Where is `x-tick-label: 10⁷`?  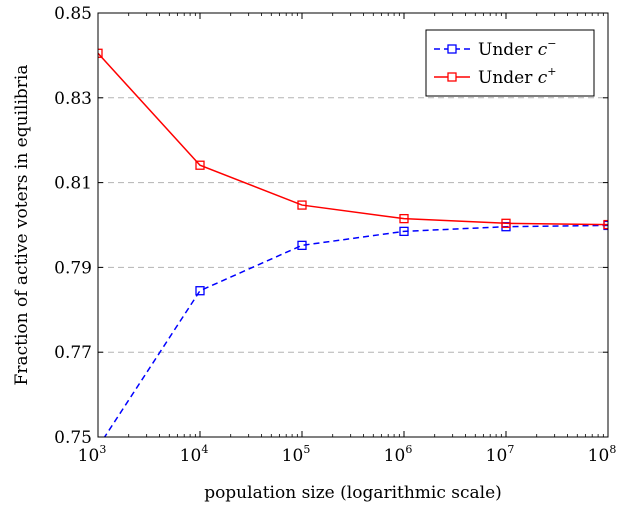
x-tick-label: 10⁷ is located at coordinates (500, 454).